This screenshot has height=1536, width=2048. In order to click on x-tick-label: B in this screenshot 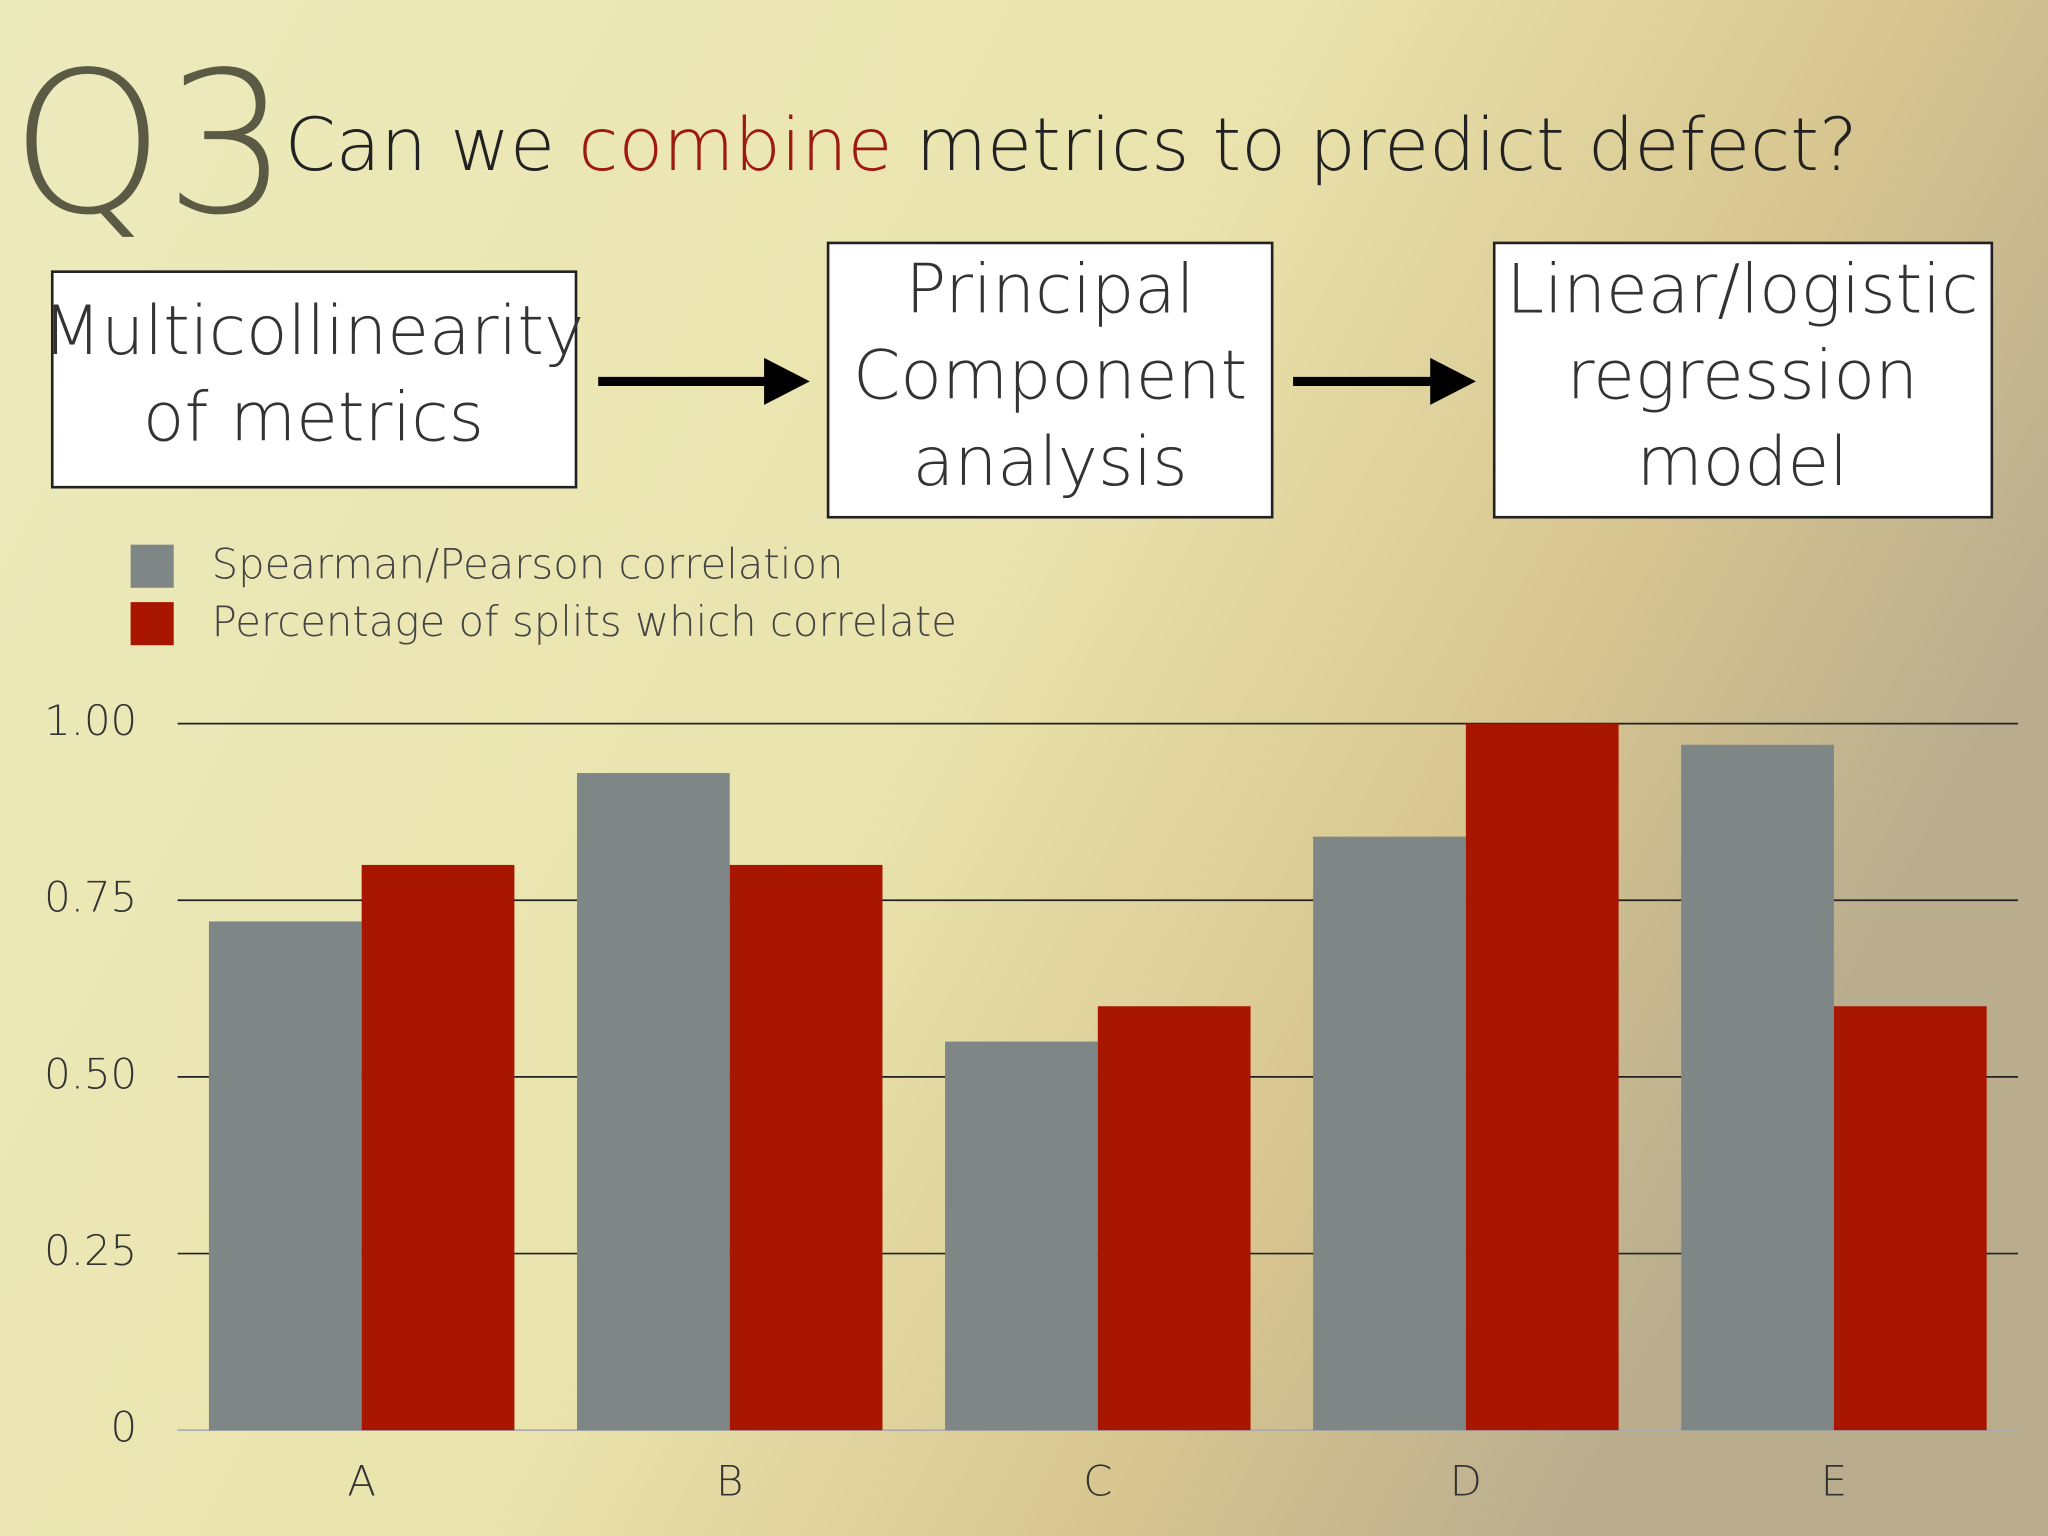, I will do `click(729, 1480)`.